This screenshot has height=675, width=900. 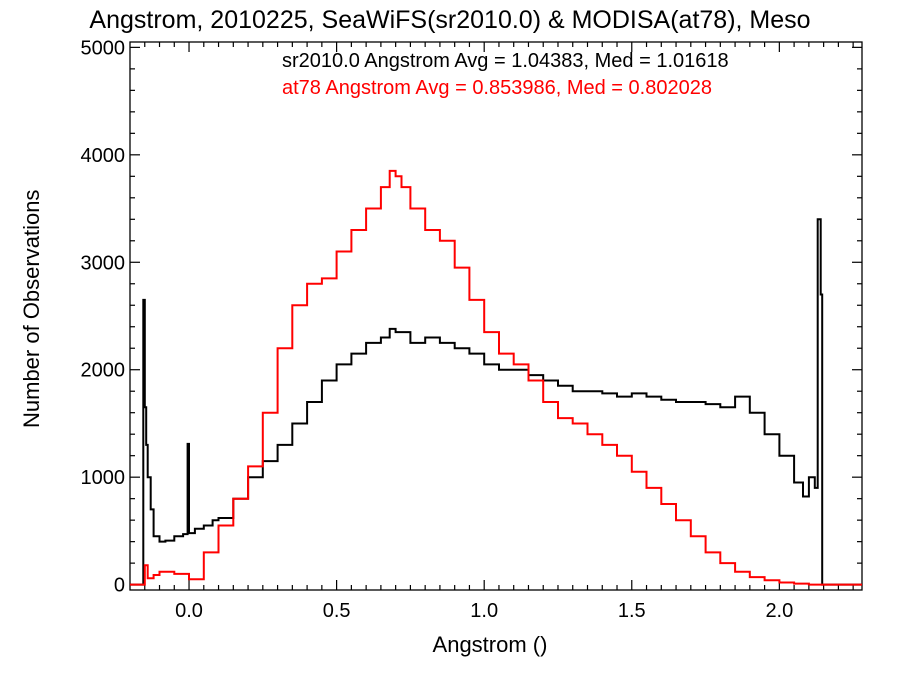 What do you see at coordinates (31, 308) in the screenshot?
I see `y-axis-label: Number of Observations` at bounding box center [31, 308].